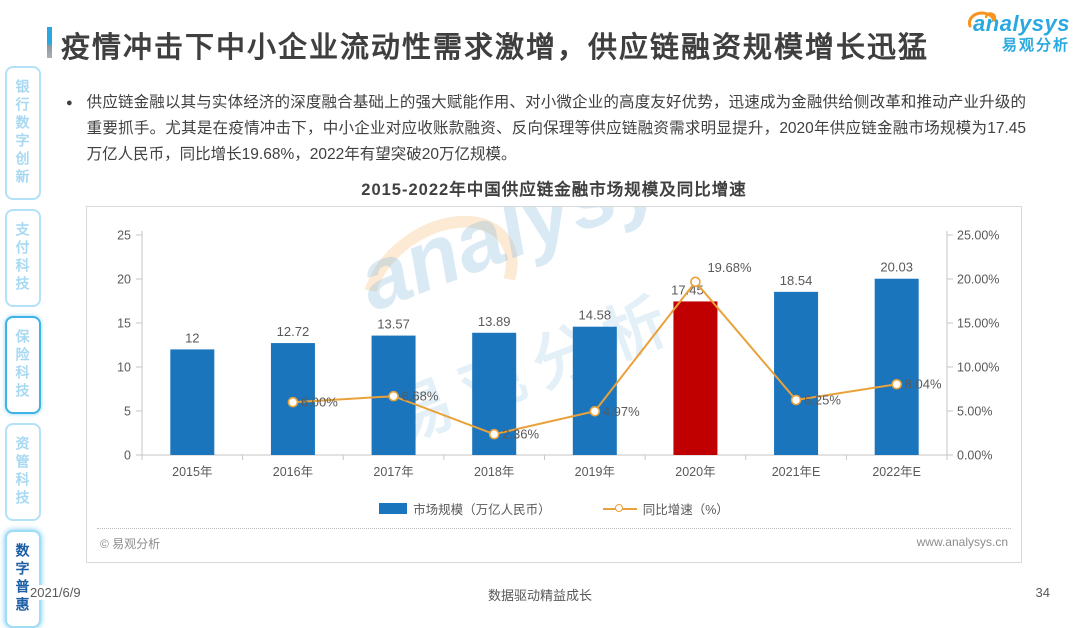 Image resolution: width=1080 pixels, height=628 pixels. What do you see at coordinates (978, 324) in the screenshot?
I see `svg-text: 15.00%` at bounding box center [978, 324].